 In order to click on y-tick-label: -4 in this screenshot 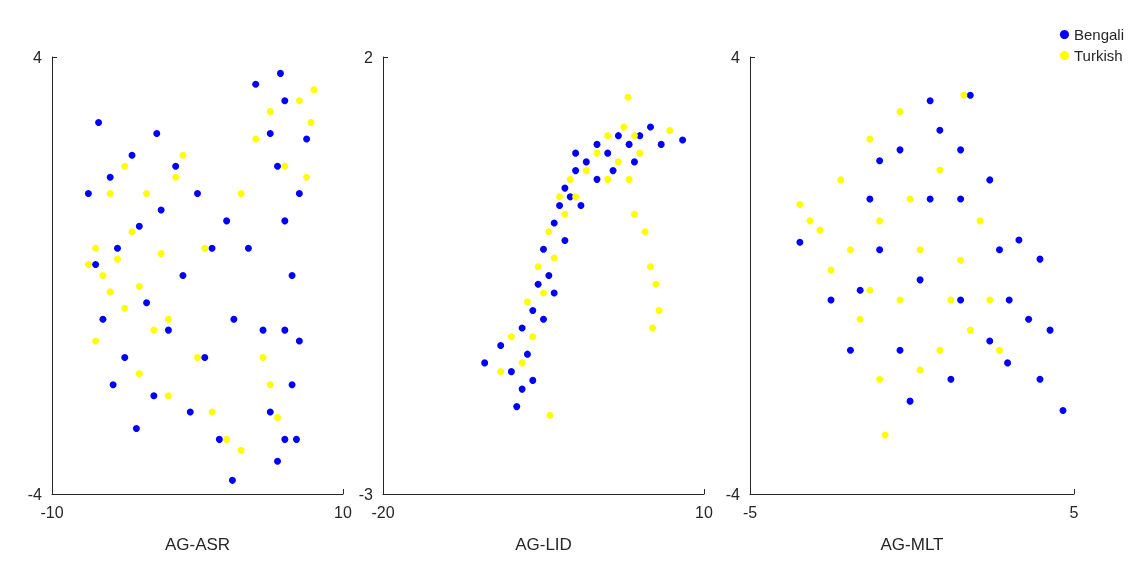, I will do `click(733, 494)`.